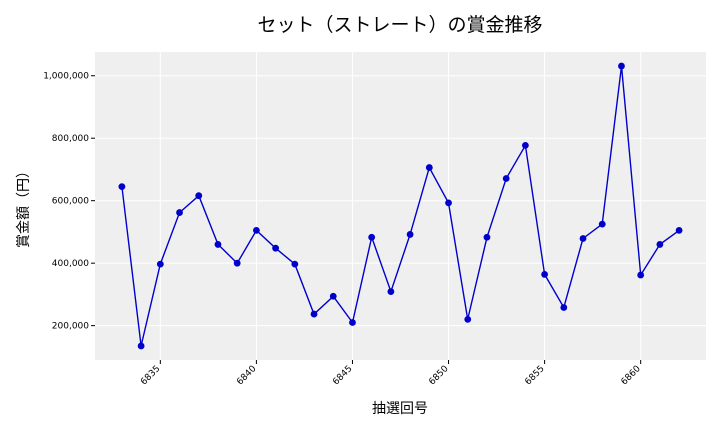 The height and width of the screenshot is (436, 720). I want to click on y-axis-ticks: 200,000 400,000 600,000 800,000 1,000,000, so click(69, 202).